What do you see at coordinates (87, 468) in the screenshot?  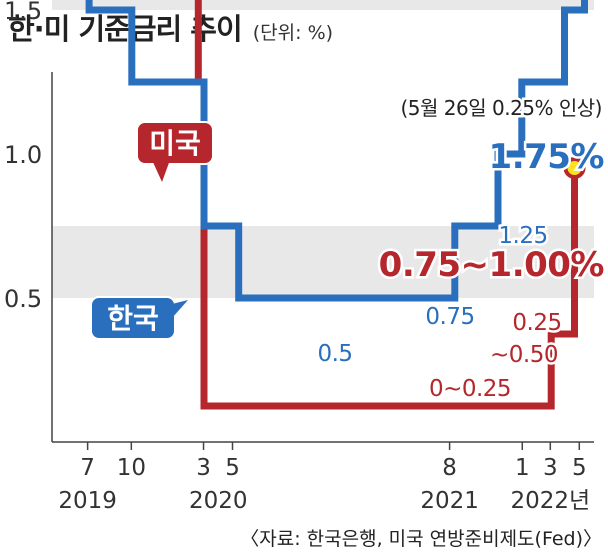 I see `x-tick-label: 7` at bounding box center [87, 468].